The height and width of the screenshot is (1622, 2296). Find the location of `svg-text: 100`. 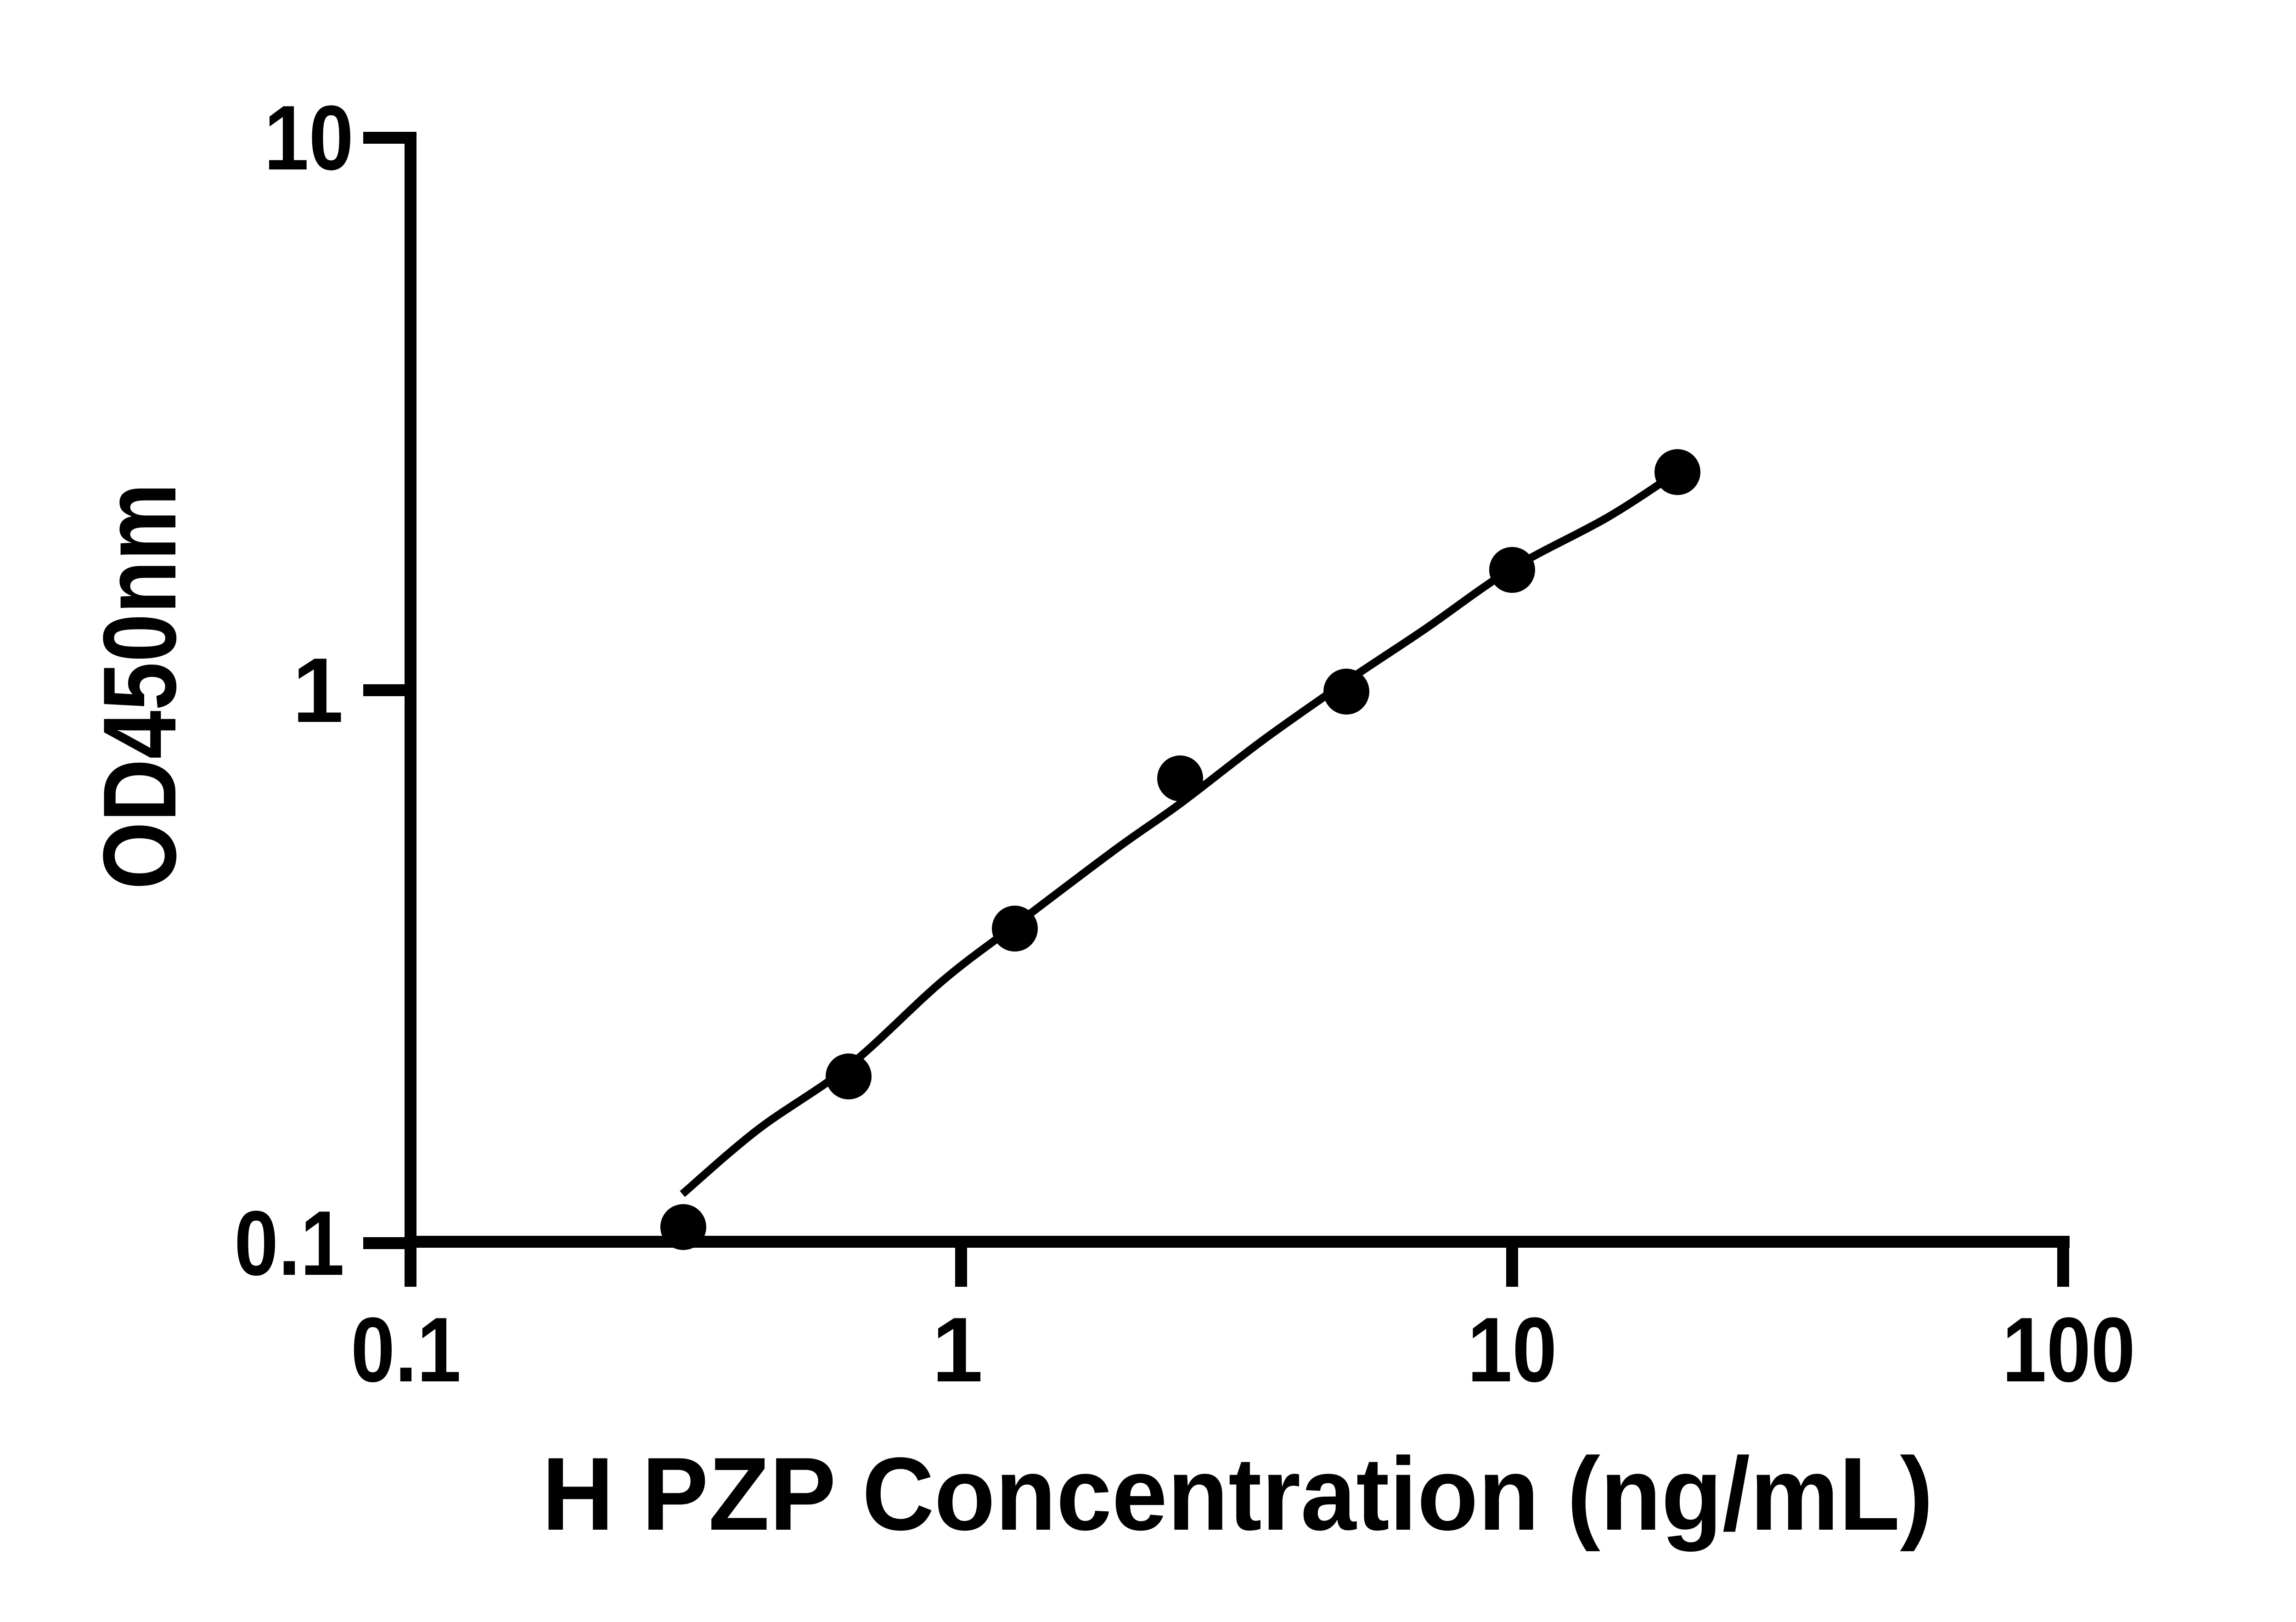

svg-text: 100 is located at coordinates (2068, 1350).